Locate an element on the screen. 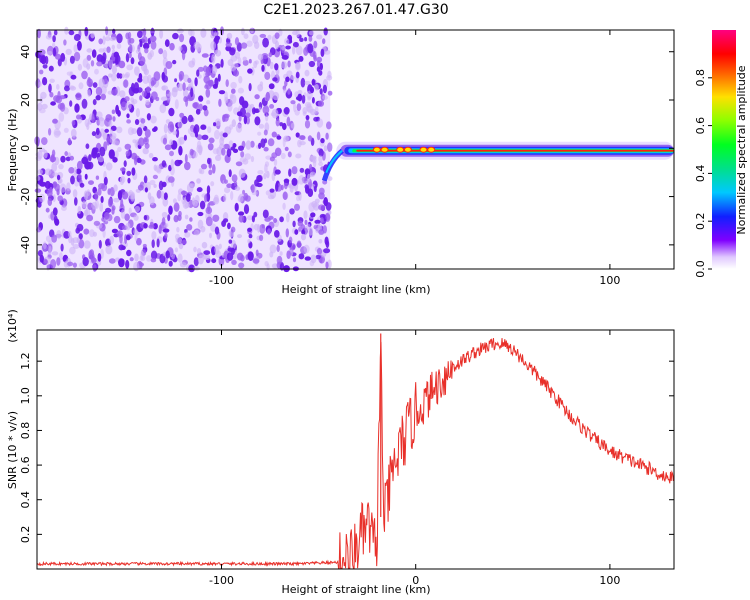  heatmap-y-axis-label: Frequency (Hz) is located at coordinates (12, 150).